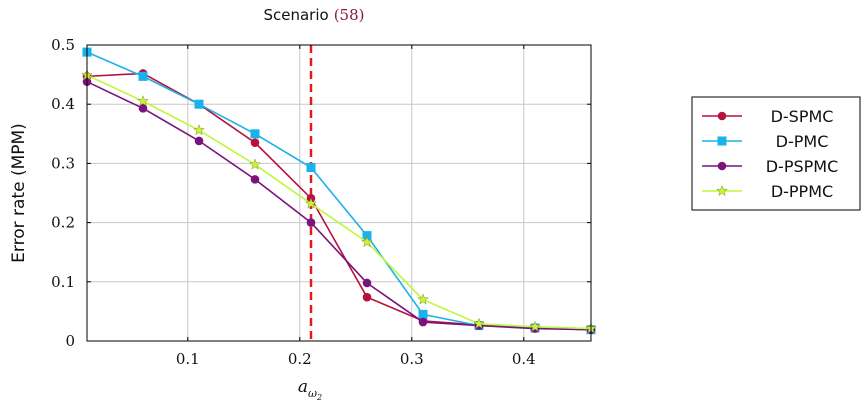 The image size is (862, 409). What do you see at coordinates (802, 166) in the screenshot?
I see `legend-label: D-PSPMC` at bounding box center [802, 166].